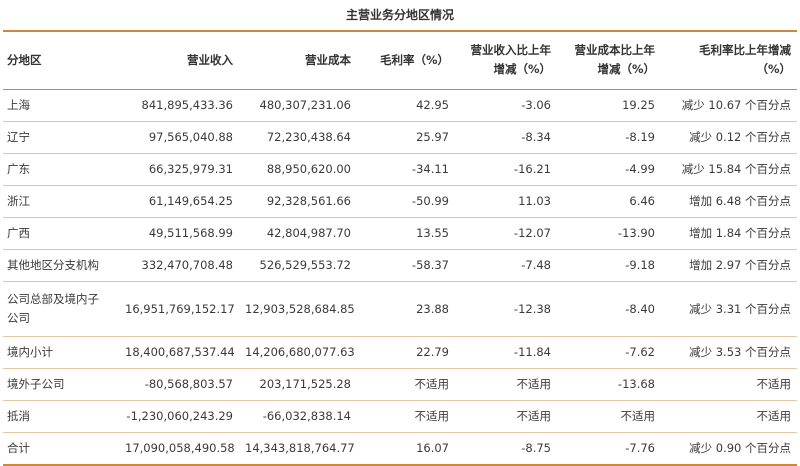 The width and height of the screenshot is (800, 466). Describe the element at coordinates (179, 60) in the screenshot. I see `header-revenue: 营业收入` at that location.